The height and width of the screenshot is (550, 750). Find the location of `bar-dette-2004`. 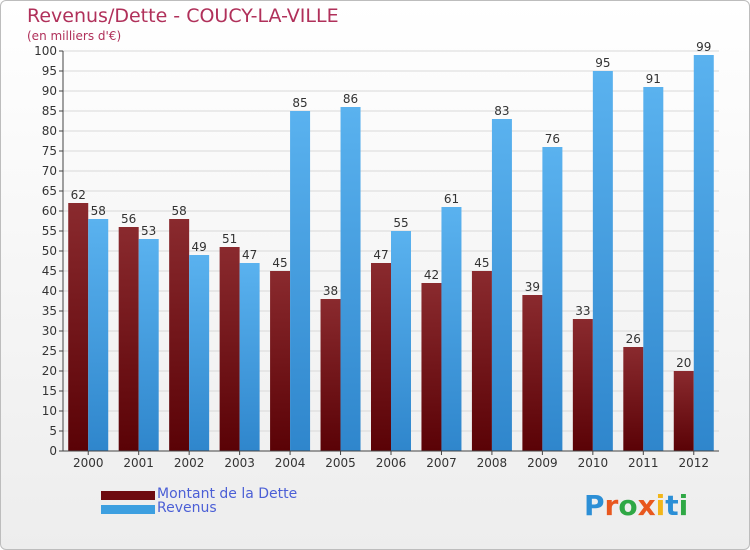

bar-dette-2004 is located at coordinates (280, 361).